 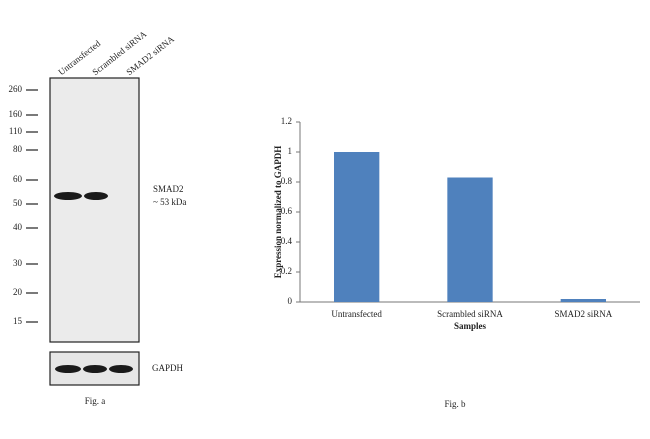 What do you see at coordinates (119, 53) in the screenshot?
I see `lane-label: Scrambled siRNA` at bounding box center [119, 53].